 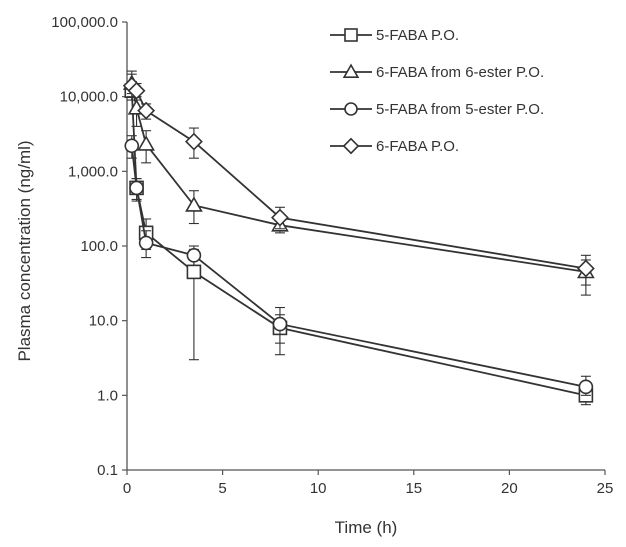 What do you see at coordinates (413, 488) in the screenshot?
I see `x-tick-label: 15` at bounding box center [413, 488].